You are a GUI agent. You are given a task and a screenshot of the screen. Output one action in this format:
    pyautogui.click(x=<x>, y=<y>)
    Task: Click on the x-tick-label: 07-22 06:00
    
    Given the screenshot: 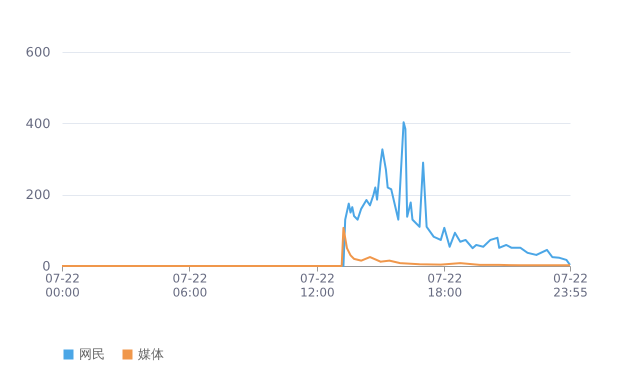 What is the action you would take?
    pyautogui.click(x=190, y=286)
    